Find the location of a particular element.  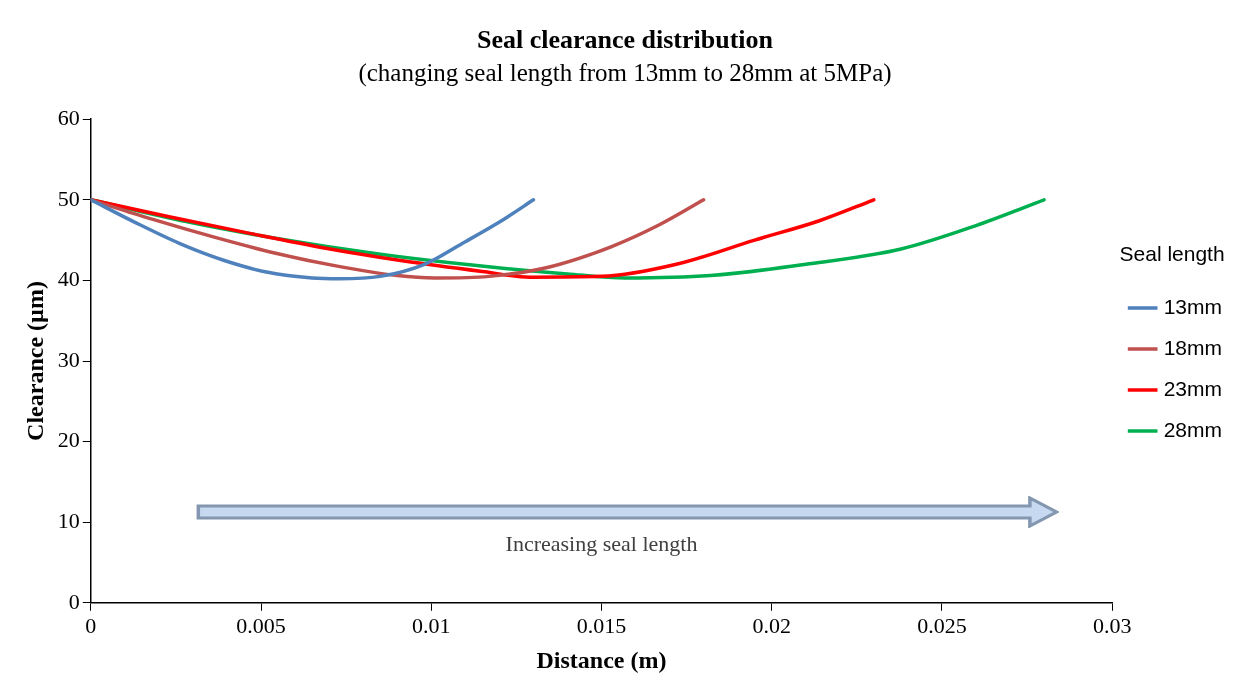

y-tick-label: 20 is located at coordinates (68, 440).